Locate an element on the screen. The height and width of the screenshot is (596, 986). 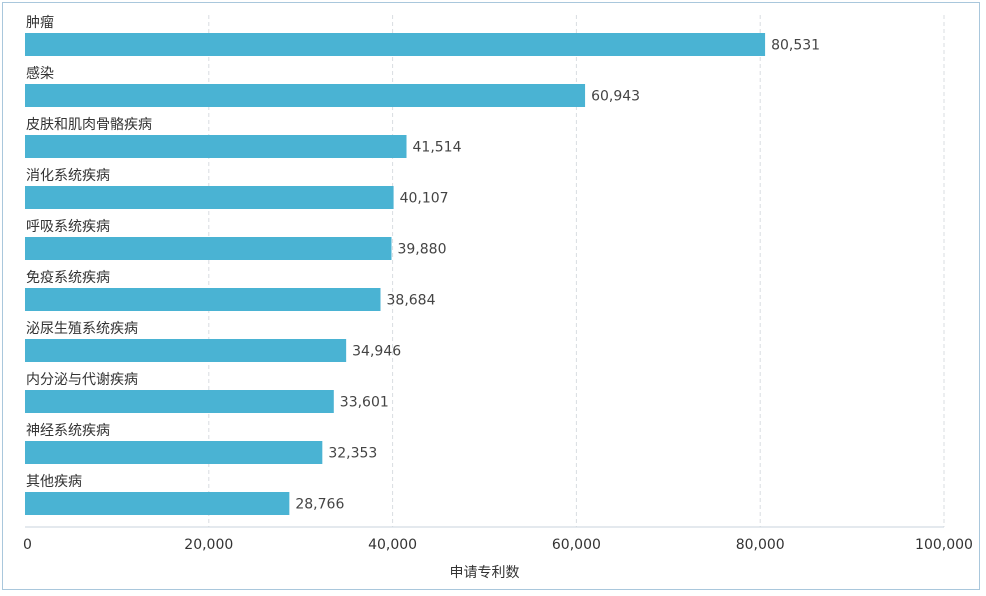
category-label: 感染 is located at coordinates (40, 73).